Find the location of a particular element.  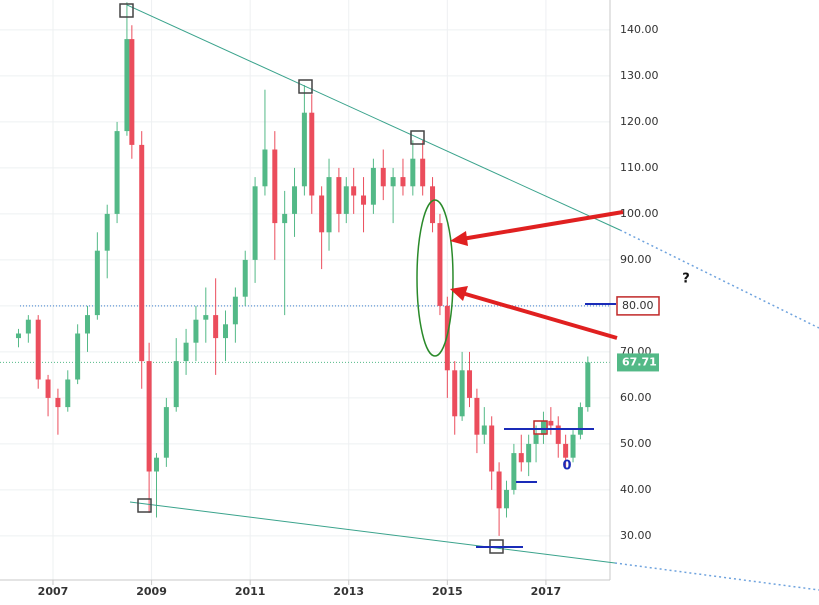

x-tick-label: 2015 is located at coordinates (447, 591).